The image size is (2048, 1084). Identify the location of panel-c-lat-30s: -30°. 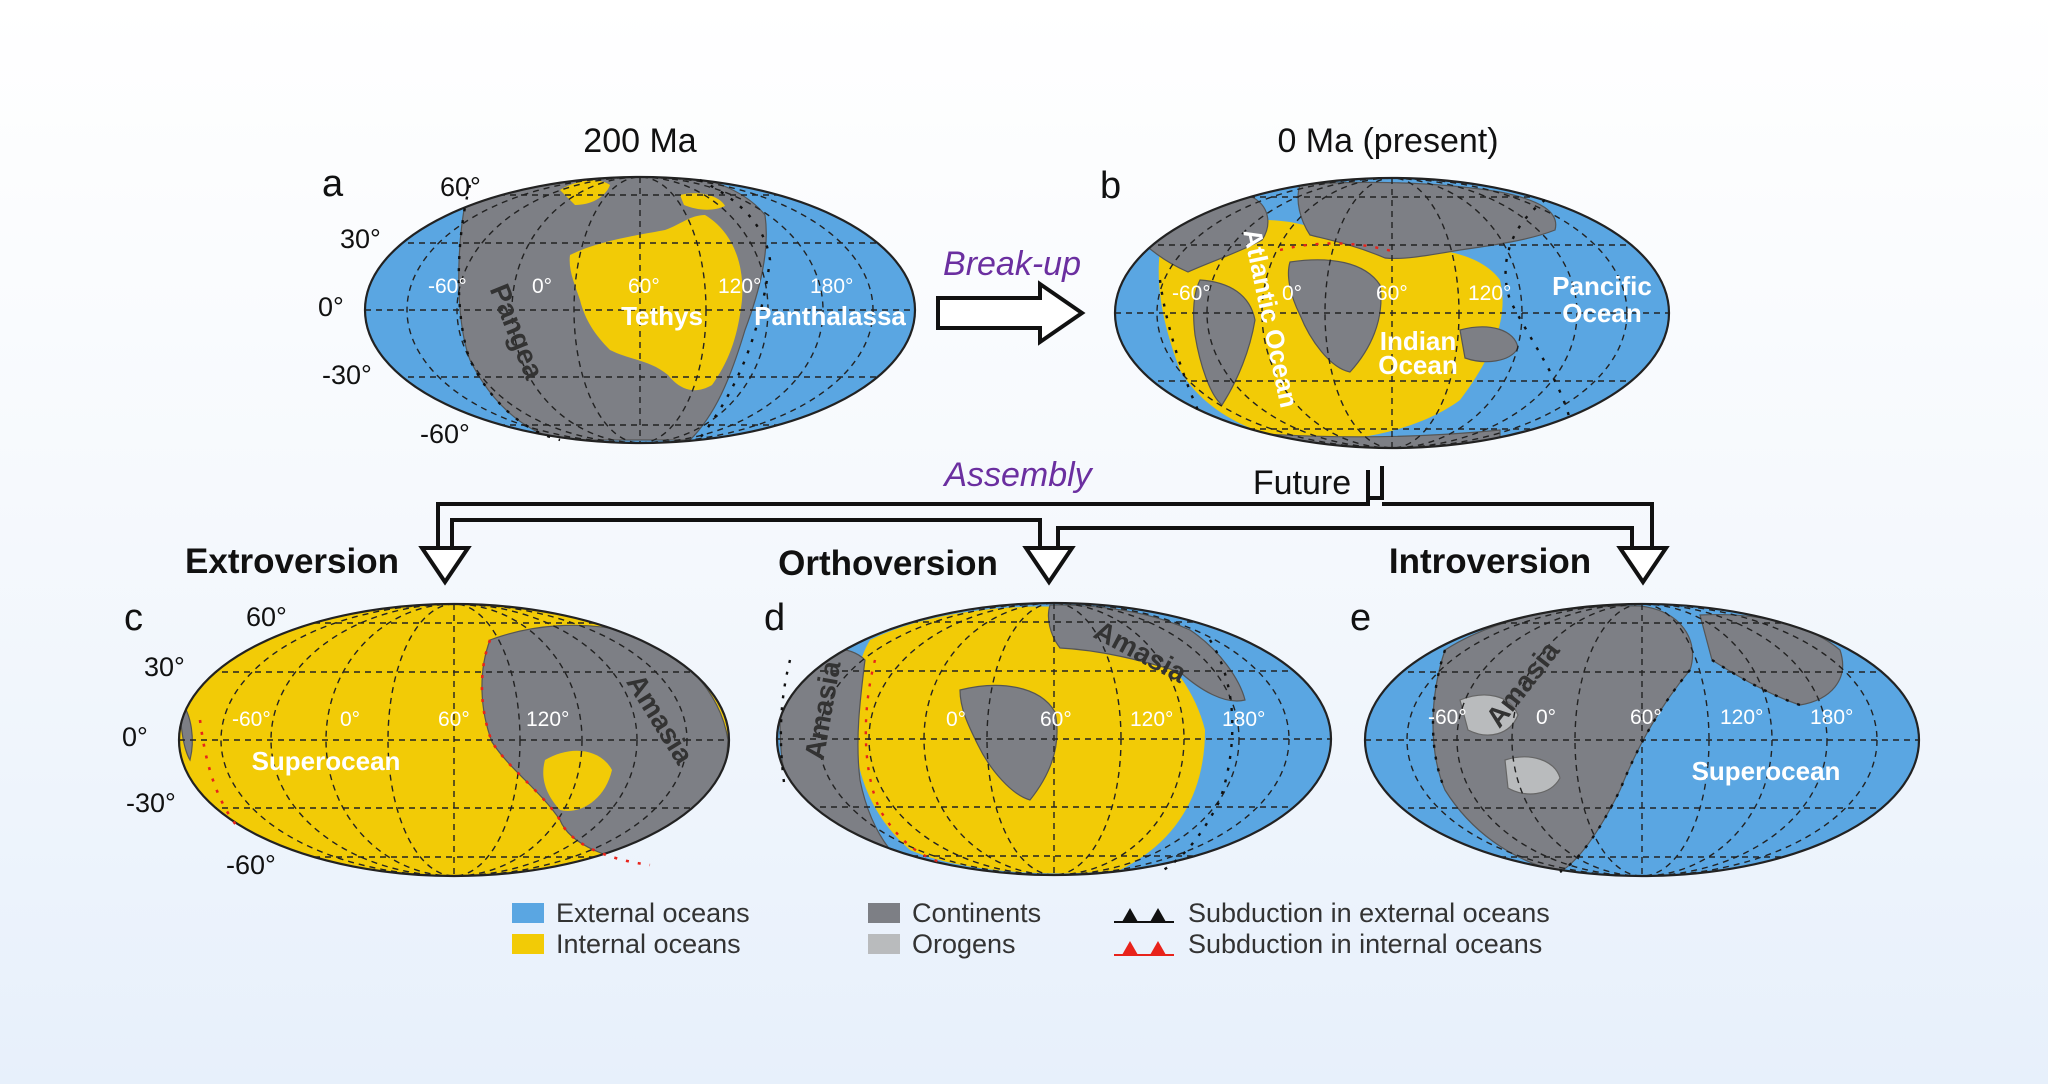
(151, 803).